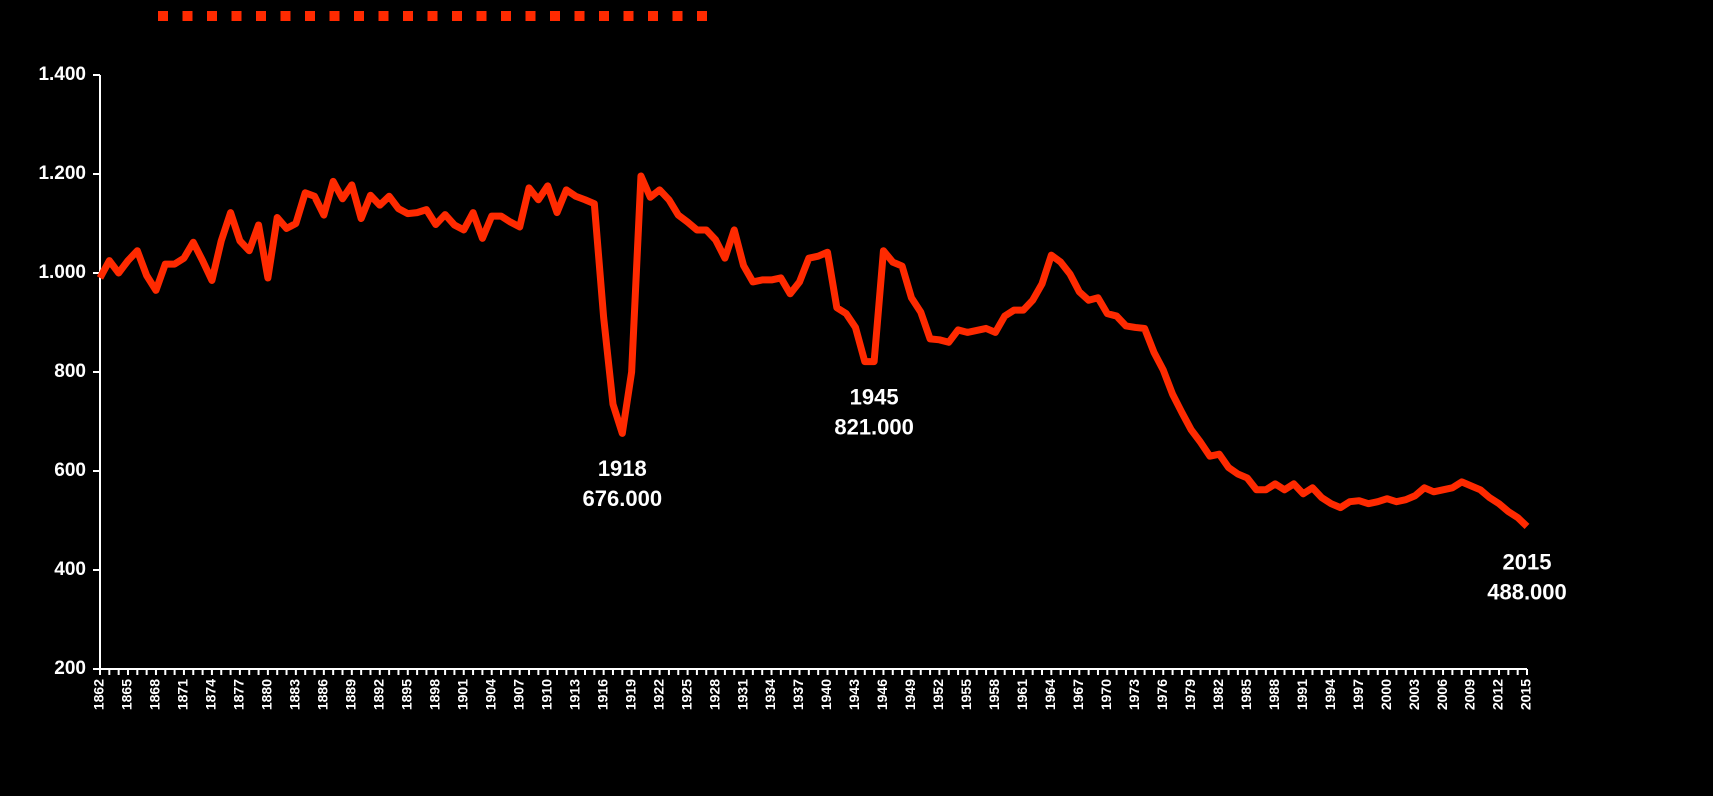 This screenshot has width=1713, height=796. Describe the element at coordinates (1078, 694) in the screenshot. I see `x-tick-label: 1967` at that location.